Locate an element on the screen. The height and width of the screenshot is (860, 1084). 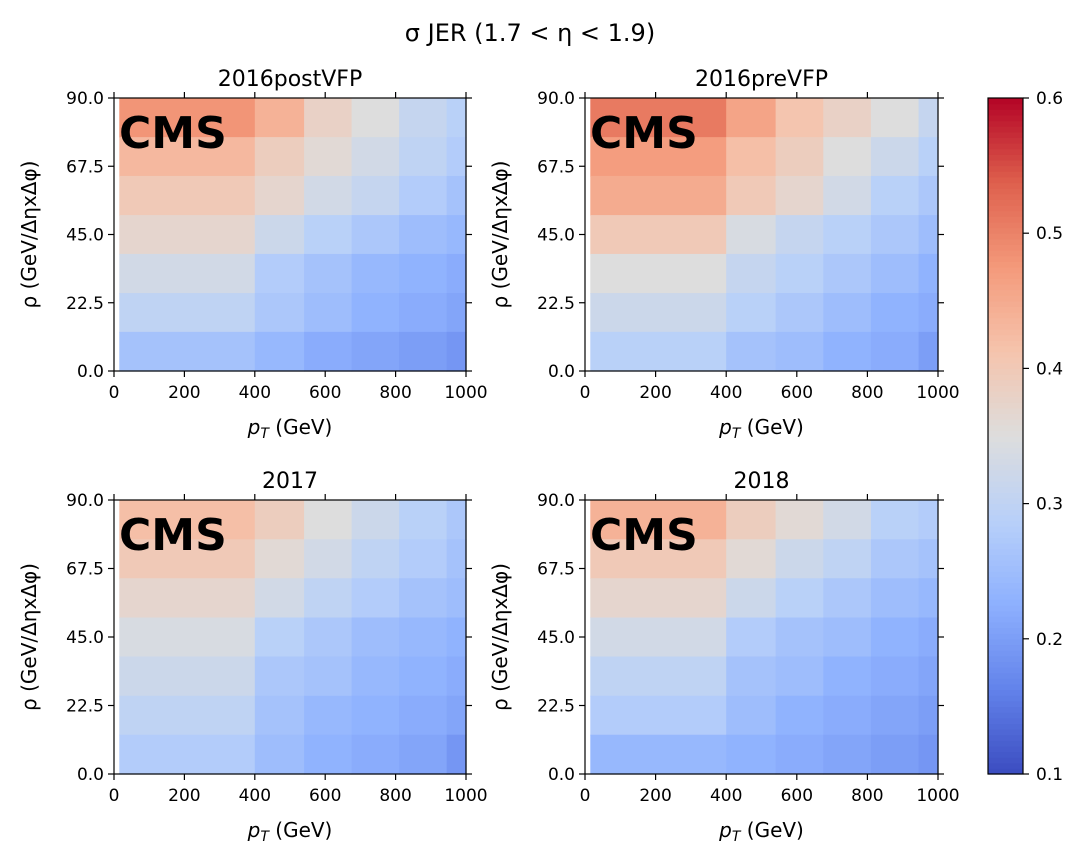
colorbar-frame is located at coordinates (1005, 436).